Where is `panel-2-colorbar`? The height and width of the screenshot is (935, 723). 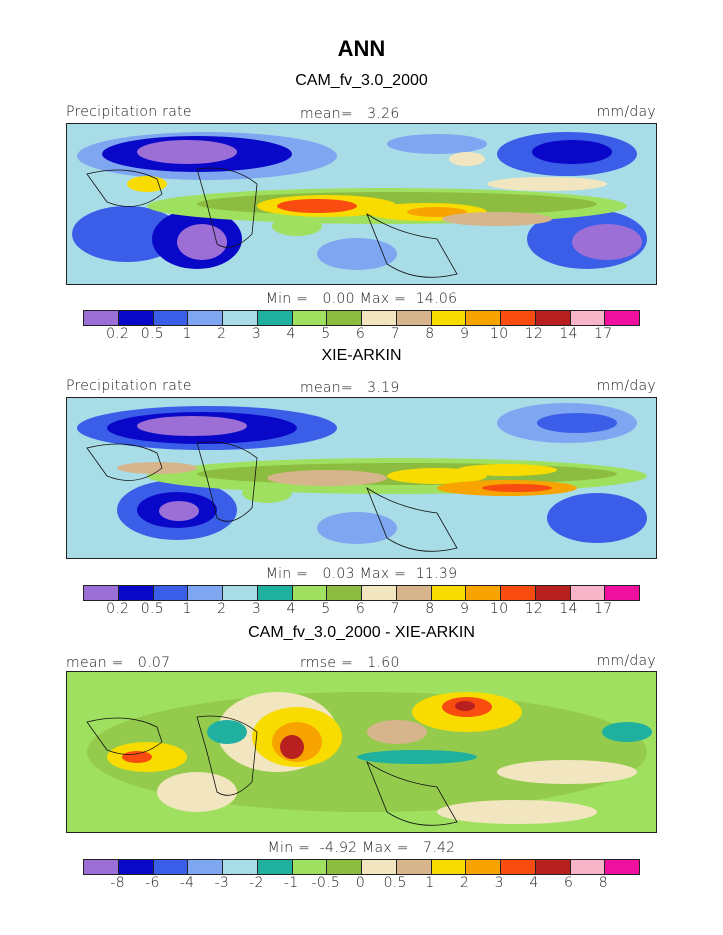 panel-2-colorbar is located at coordinates (361, 593).